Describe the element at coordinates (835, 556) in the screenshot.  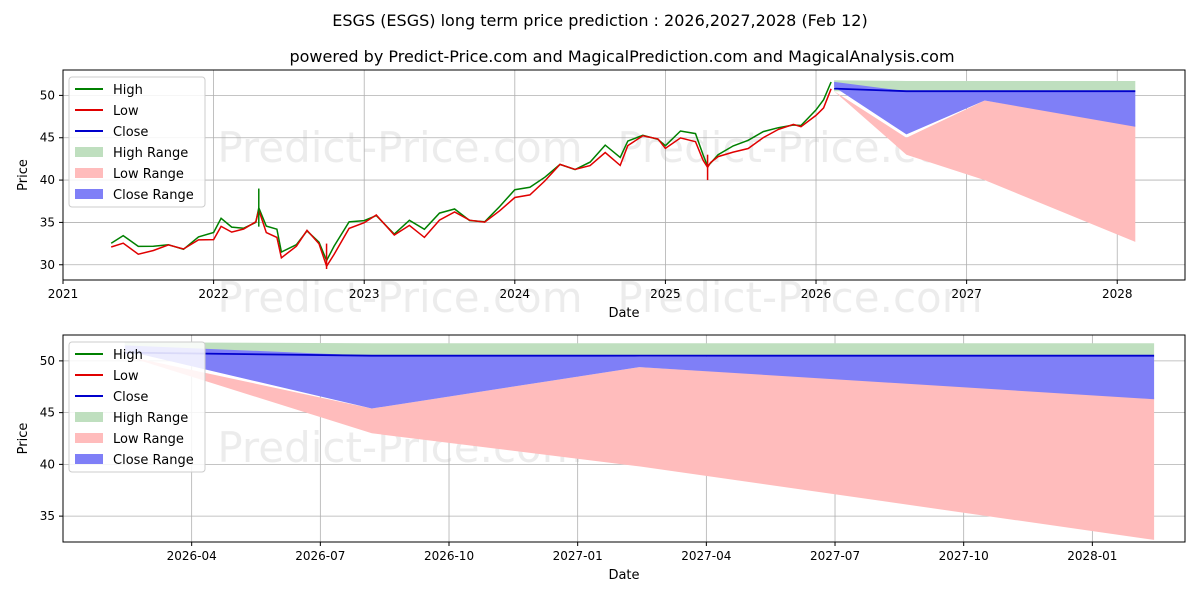
I see `bottom-xtick-label-5: 2027-07` at that location.